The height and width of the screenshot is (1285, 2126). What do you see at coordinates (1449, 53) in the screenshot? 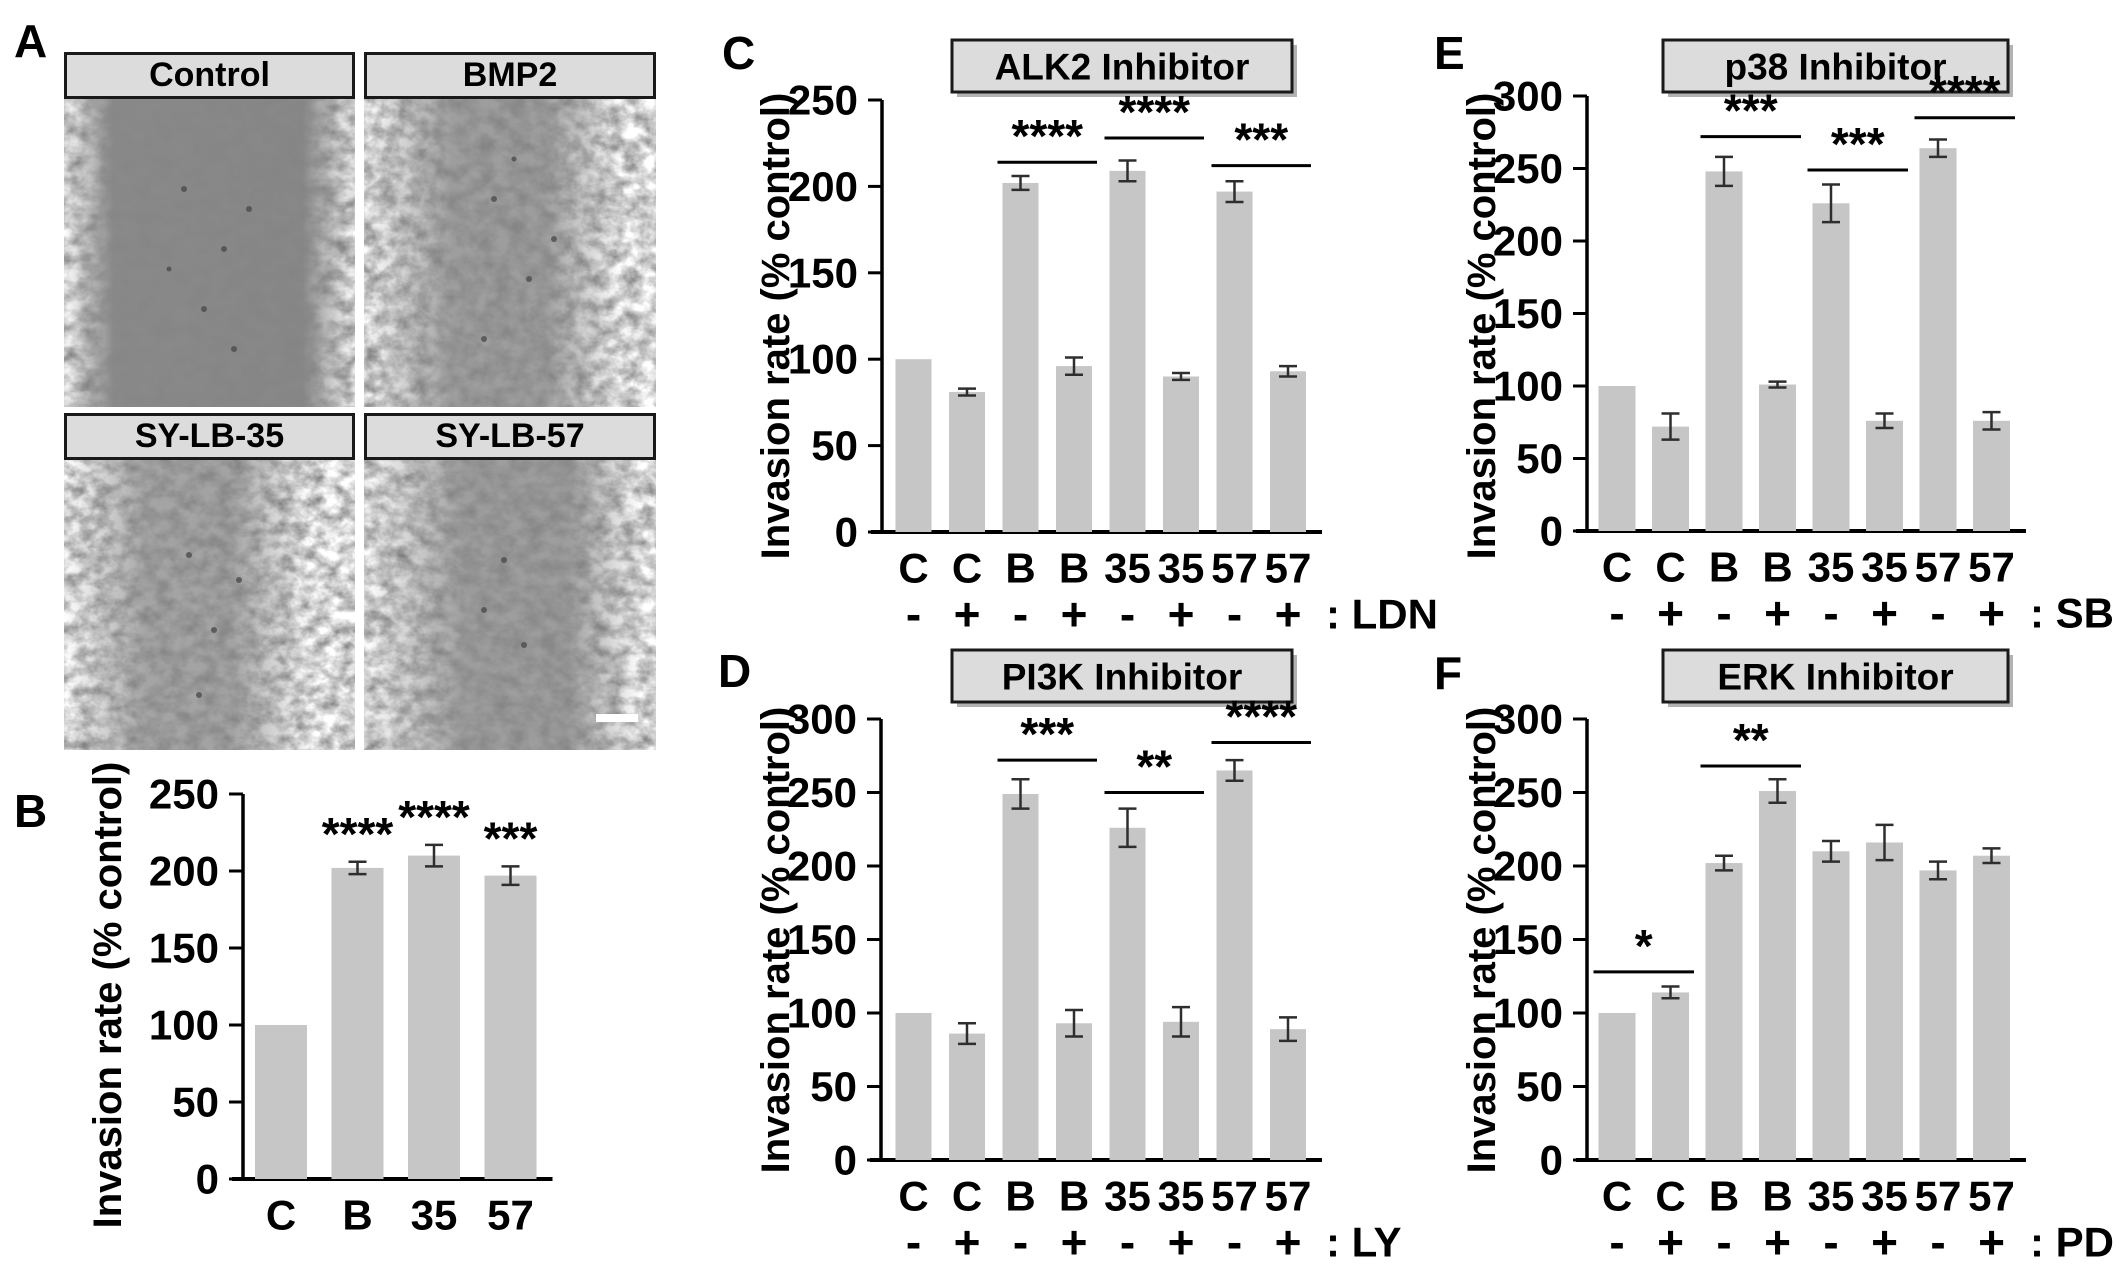
I see `panel-e-letter: E` at bounding box center [1449, 53].